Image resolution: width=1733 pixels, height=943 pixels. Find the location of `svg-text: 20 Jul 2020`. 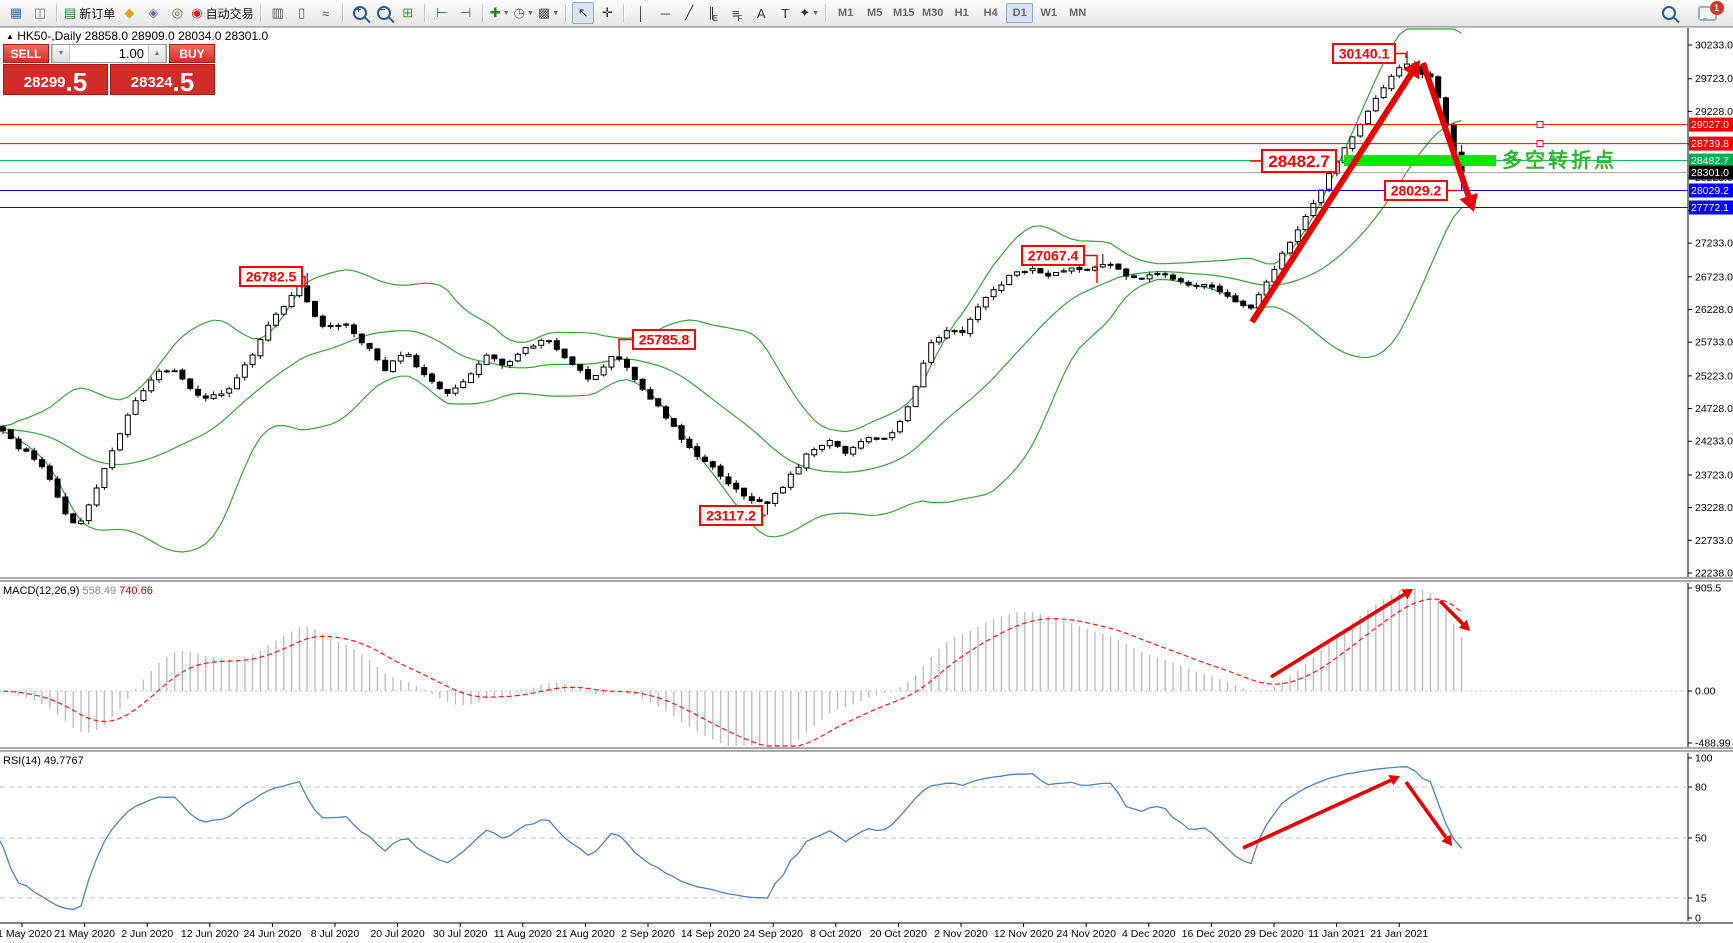

svg-text: 20 Jul 2020 is located at coordinates (397, 934).